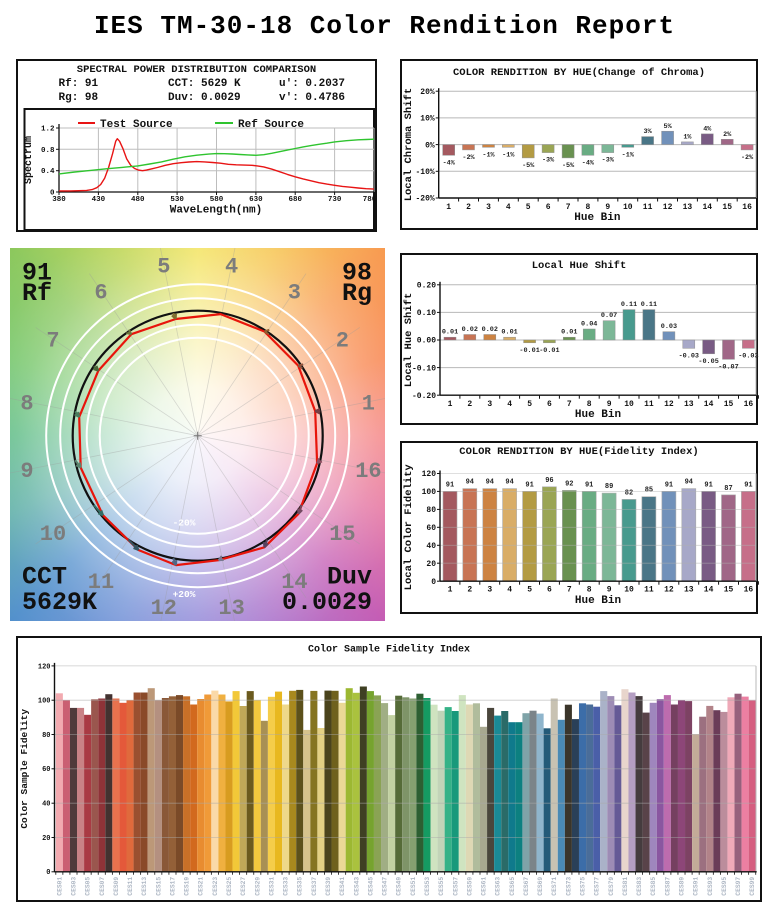 Image resolution: width=769 pixels, height=912 pixels. I want to click on svg-text: CES19, so click(187, 886).